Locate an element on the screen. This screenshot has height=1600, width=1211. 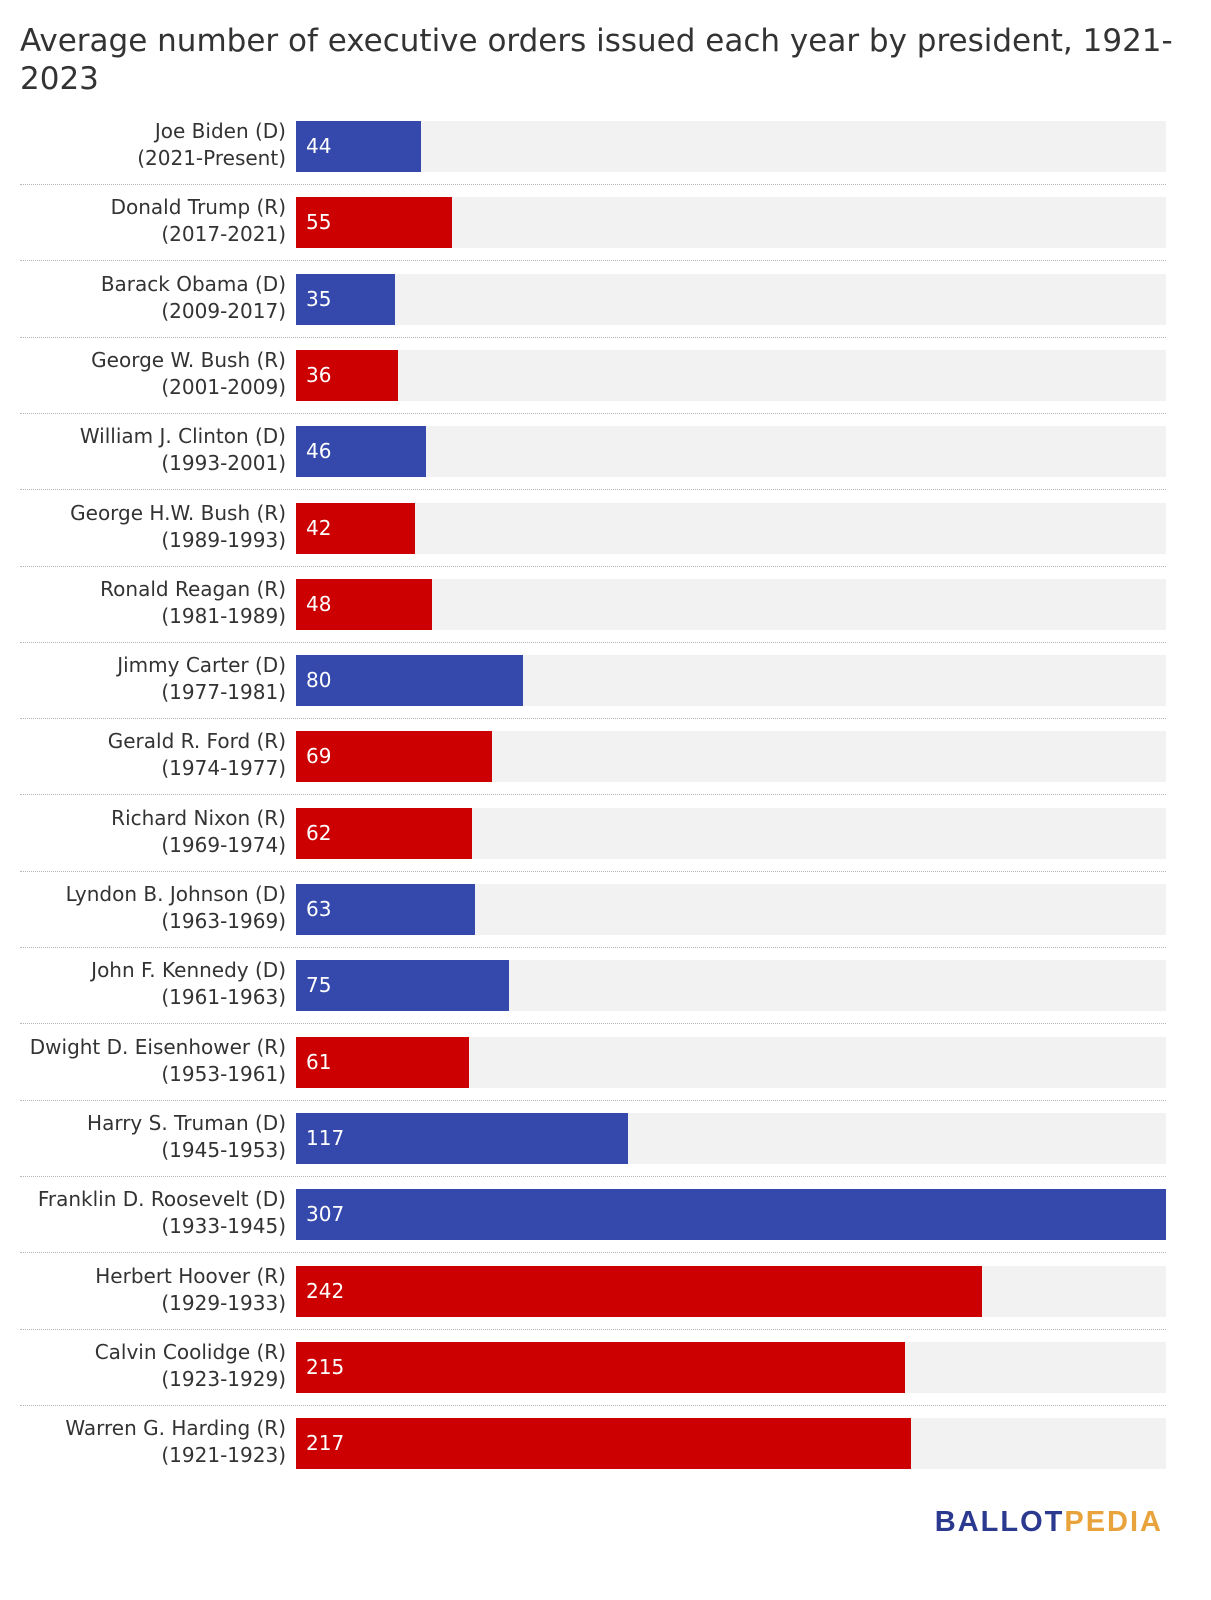
term-years: (1945-1953) is located at coordinates (223, 1149).